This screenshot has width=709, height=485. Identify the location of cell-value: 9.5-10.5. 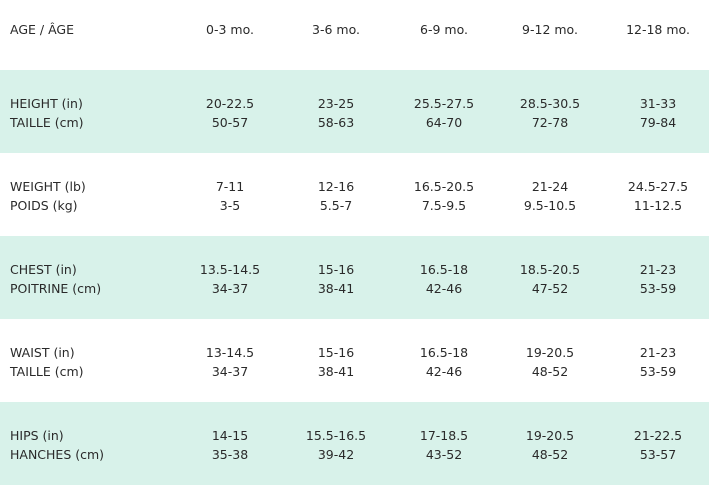
(550, 205).